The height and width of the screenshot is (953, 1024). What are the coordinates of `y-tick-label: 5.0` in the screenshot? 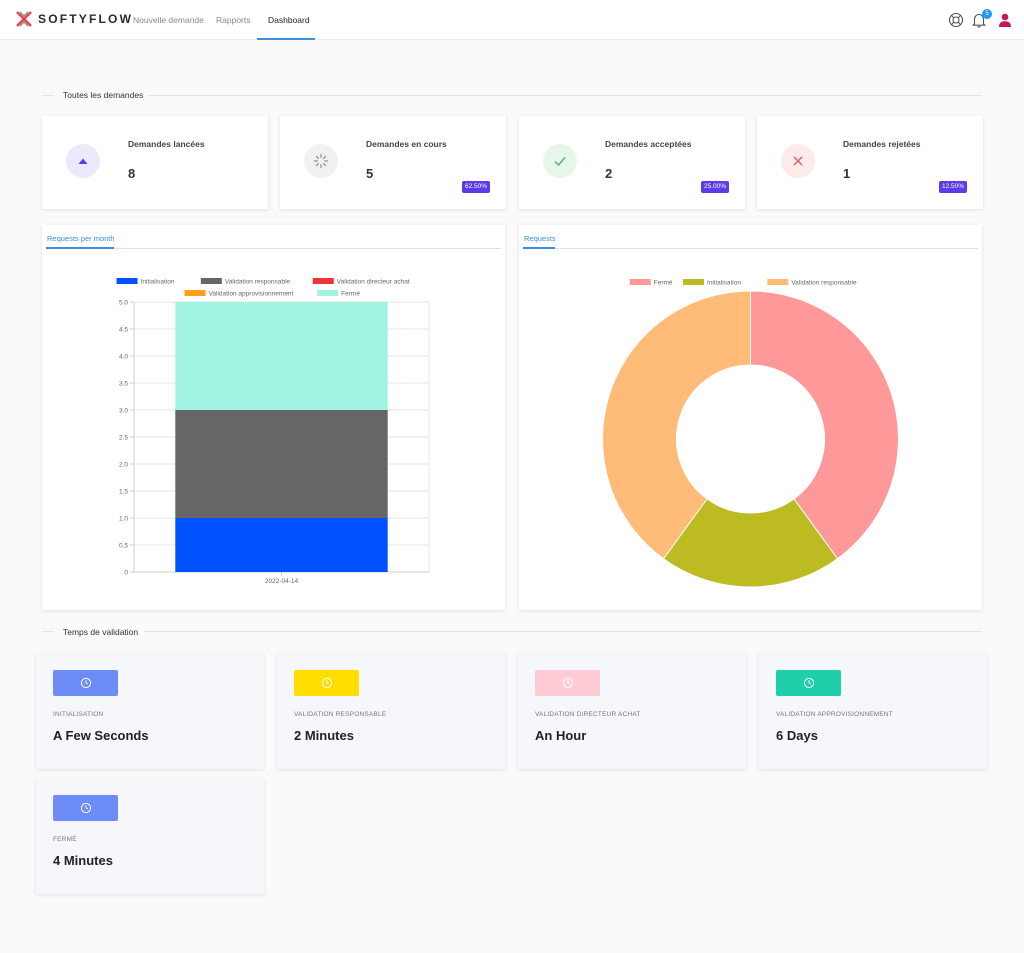 It's located at (123, 303).